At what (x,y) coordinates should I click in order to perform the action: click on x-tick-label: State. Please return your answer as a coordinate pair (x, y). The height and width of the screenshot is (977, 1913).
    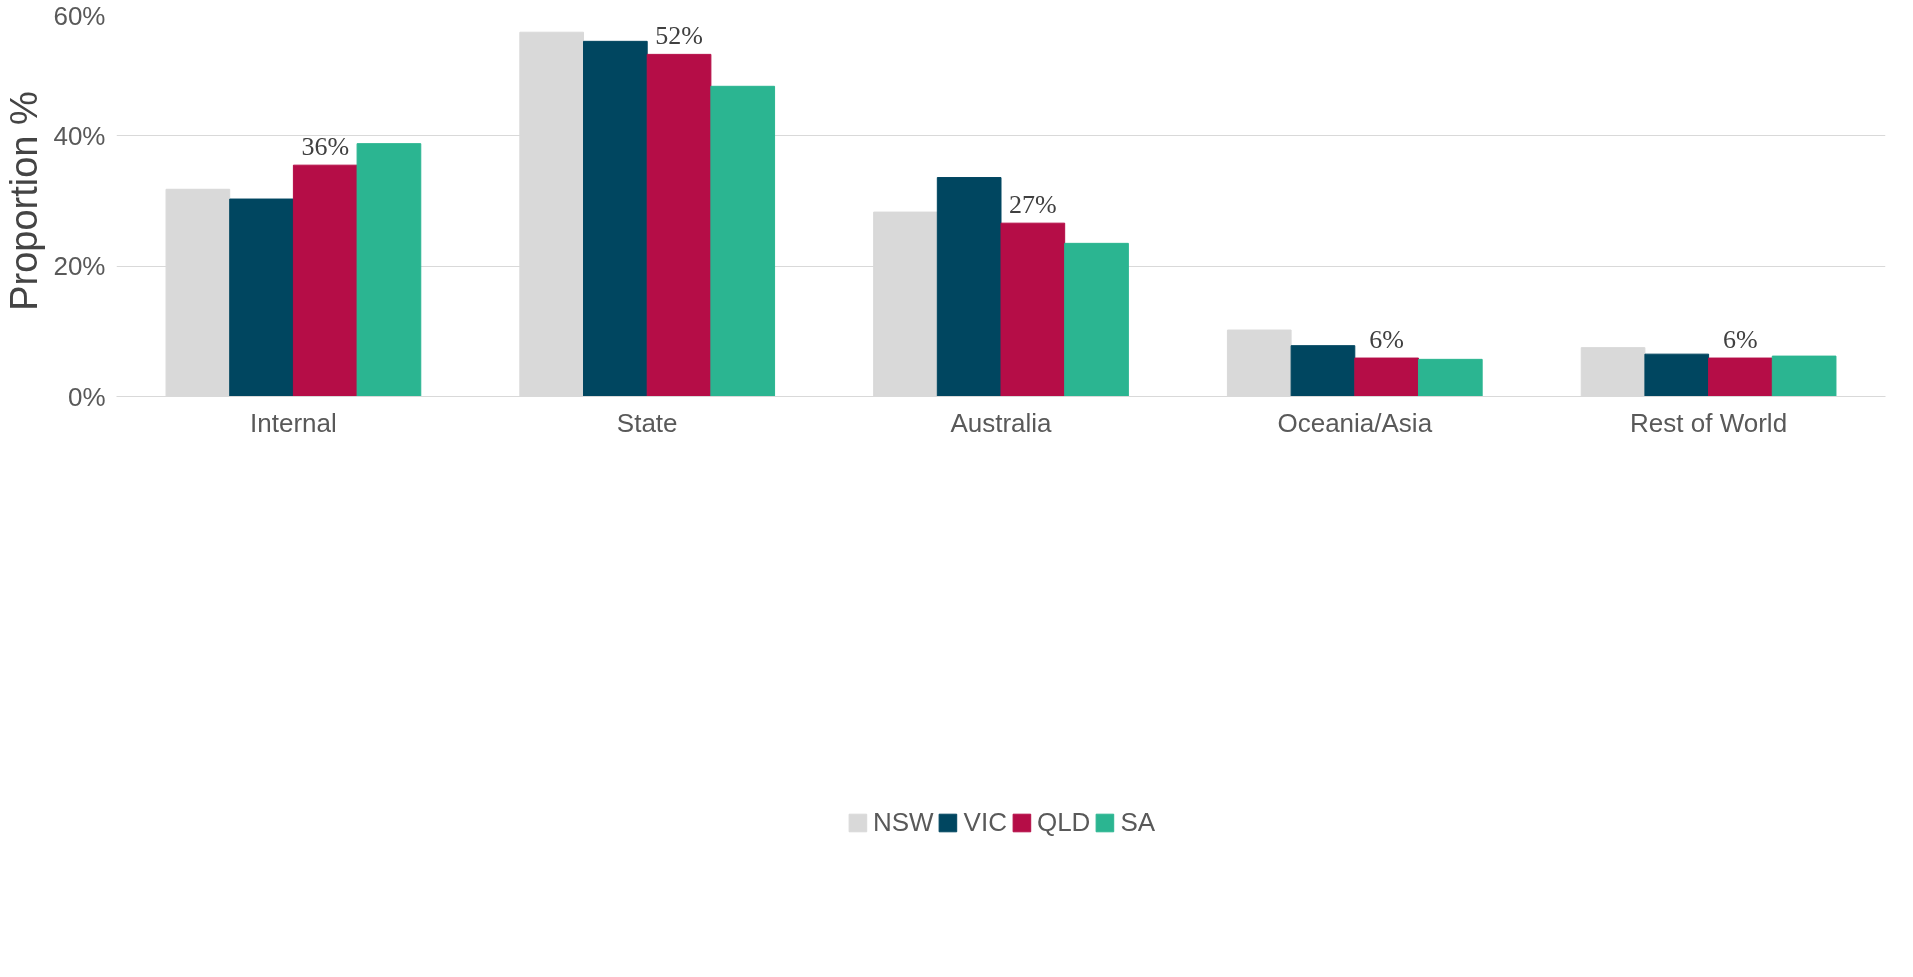
    Looking at the image, I should click on (647, 422).